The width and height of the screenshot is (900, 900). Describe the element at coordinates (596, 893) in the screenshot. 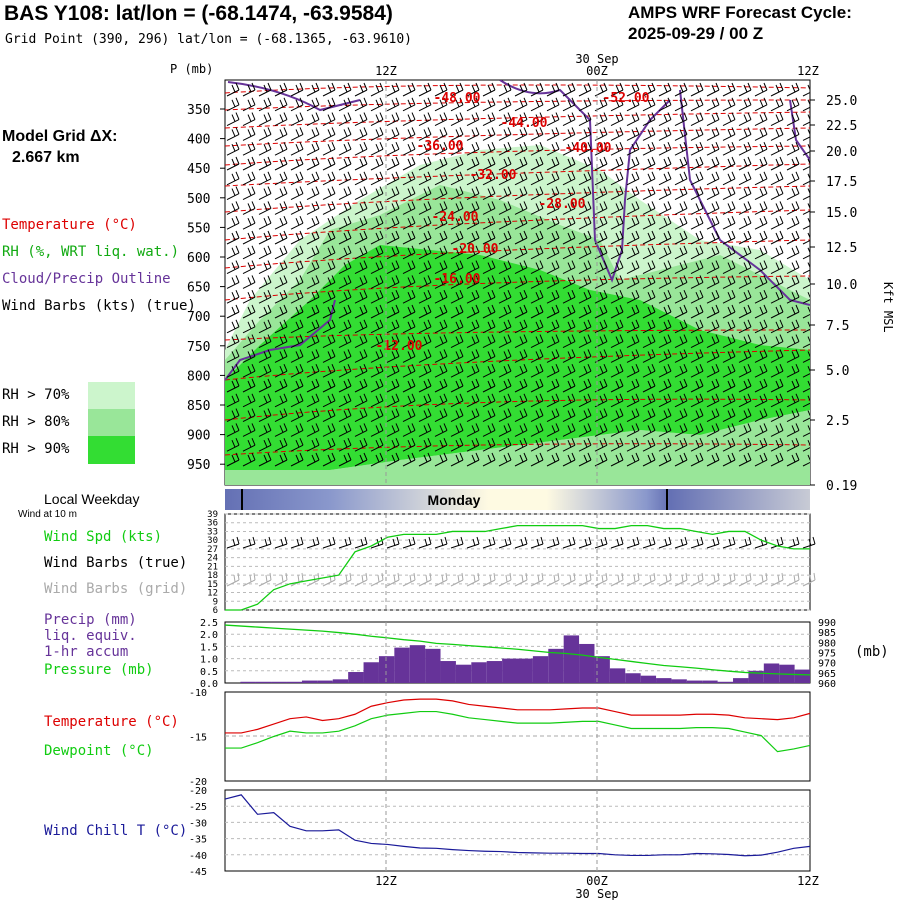

I see `bottom-date-label: 30 Sep` at that location.